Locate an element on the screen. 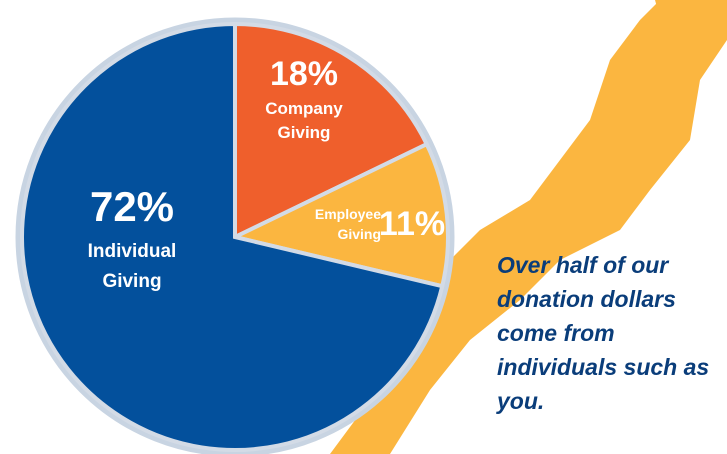 This screenshot has width=727, height=454. slice-label: Company Giving is located at coordinates (304, 120).